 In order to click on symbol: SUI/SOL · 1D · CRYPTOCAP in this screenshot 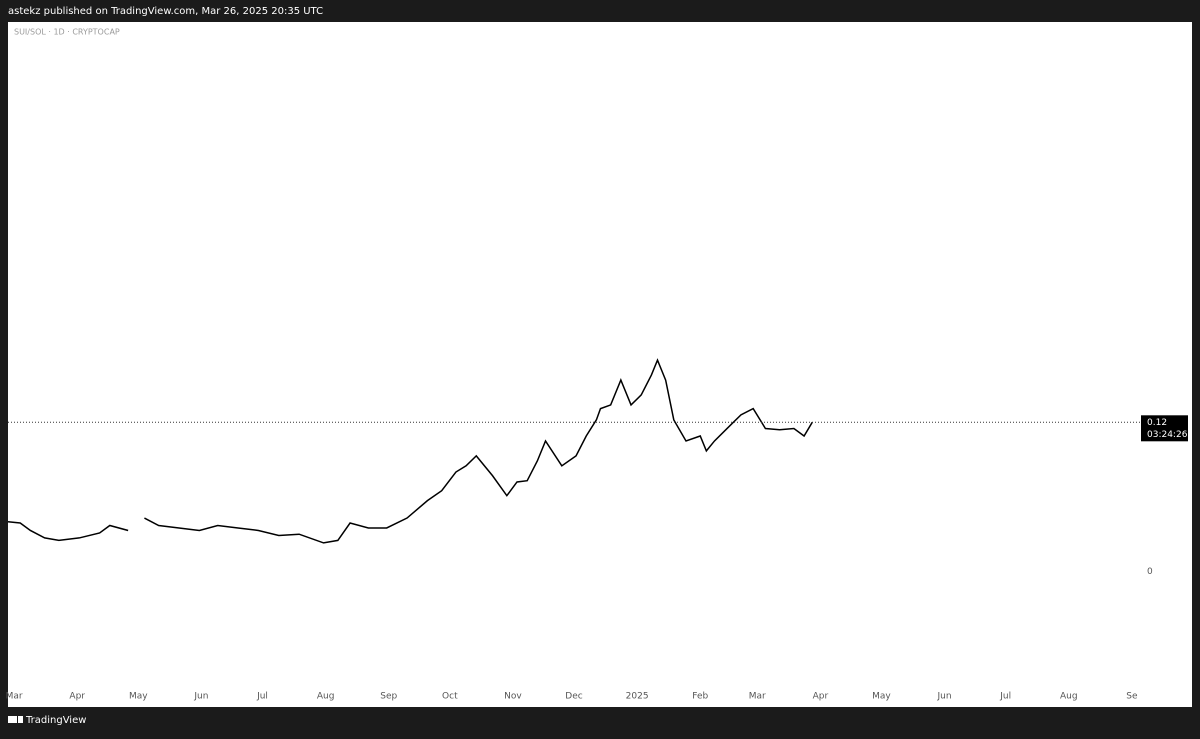, I will do `click(67, 32)`.